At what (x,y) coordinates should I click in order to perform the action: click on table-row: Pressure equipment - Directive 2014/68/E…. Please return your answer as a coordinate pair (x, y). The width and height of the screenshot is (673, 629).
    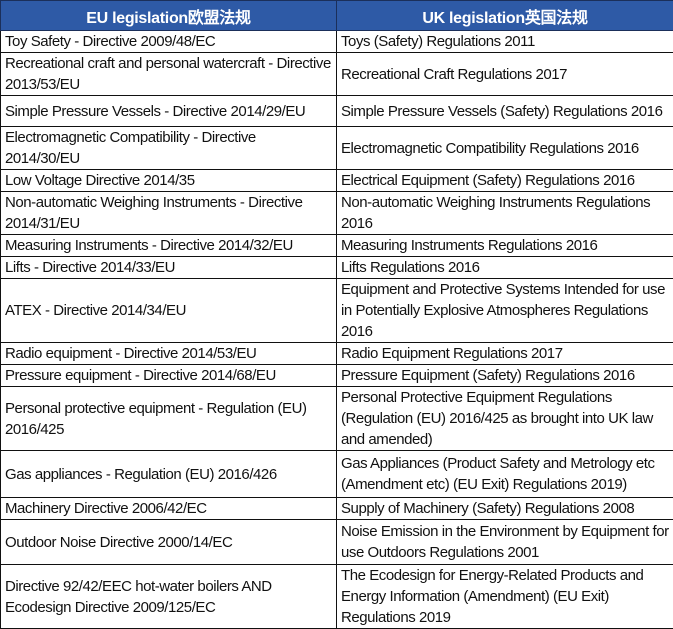
    Looking at the image, I should click on (337, 376).